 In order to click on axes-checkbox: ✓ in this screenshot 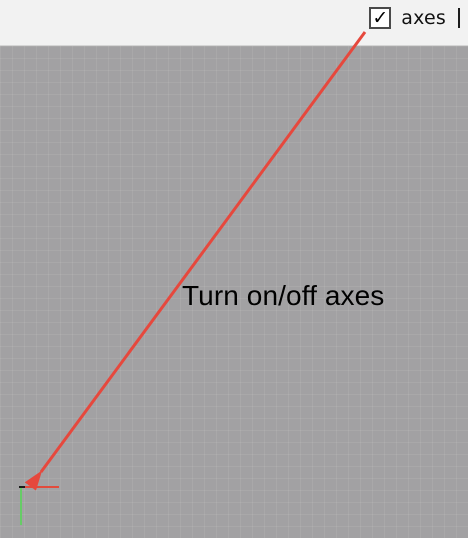, I will do `click(380, 17)`.